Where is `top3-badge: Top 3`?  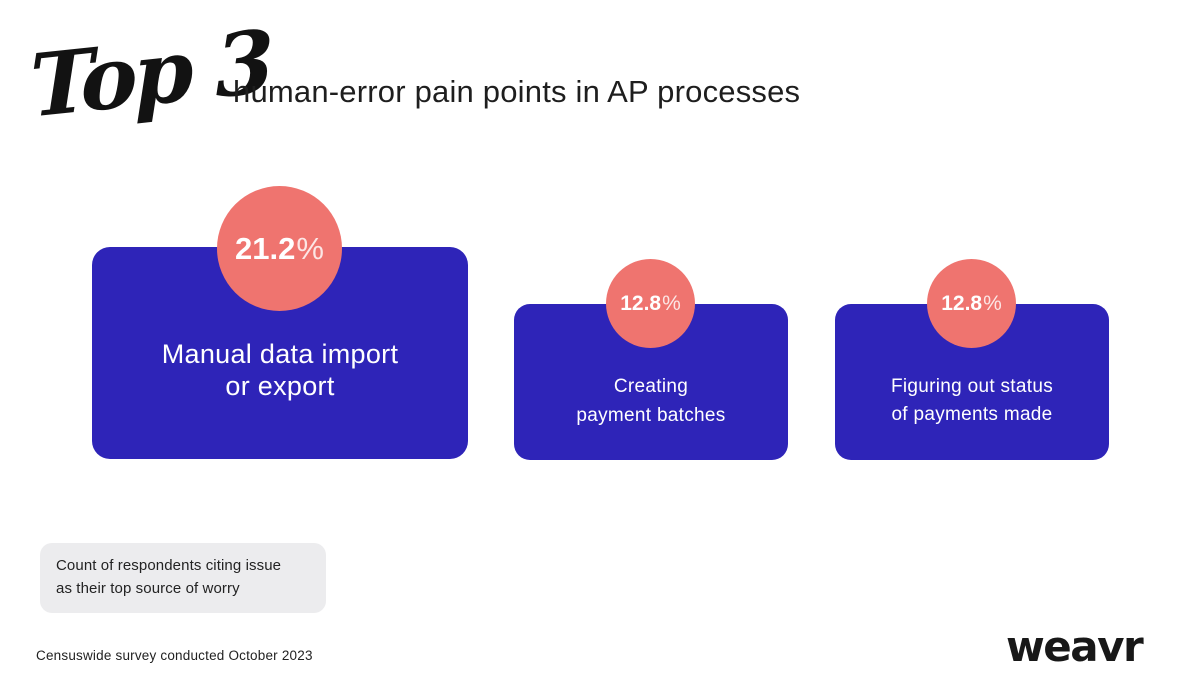 top3-badge: Top 3 is located at coordinates (150, 74).